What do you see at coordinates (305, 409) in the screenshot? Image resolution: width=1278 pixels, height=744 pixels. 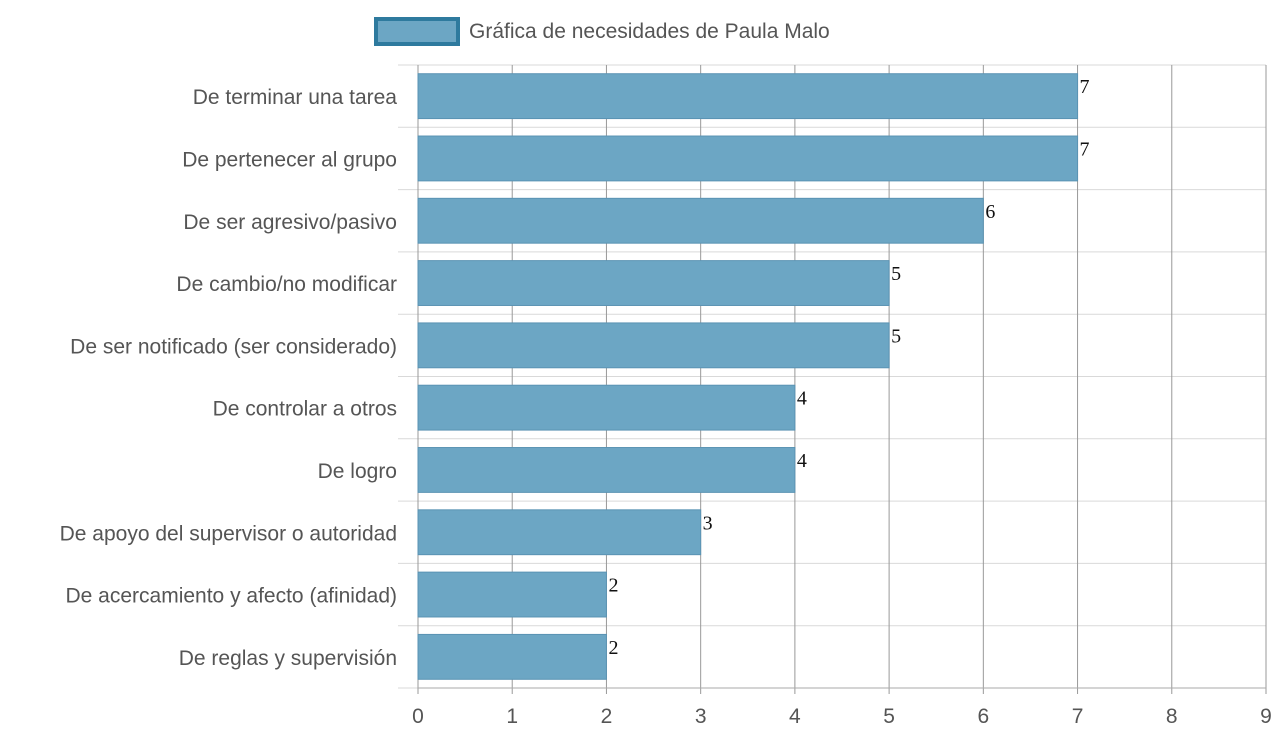 I see `category-label: De controlar a otros` at bounding box center [305, 409].